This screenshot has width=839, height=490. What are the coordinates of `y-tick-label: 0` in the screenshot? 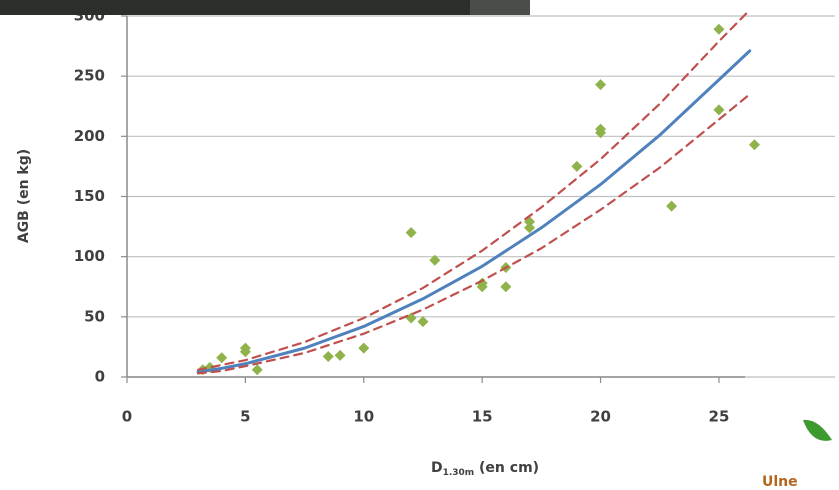 It's located at (100, 377).